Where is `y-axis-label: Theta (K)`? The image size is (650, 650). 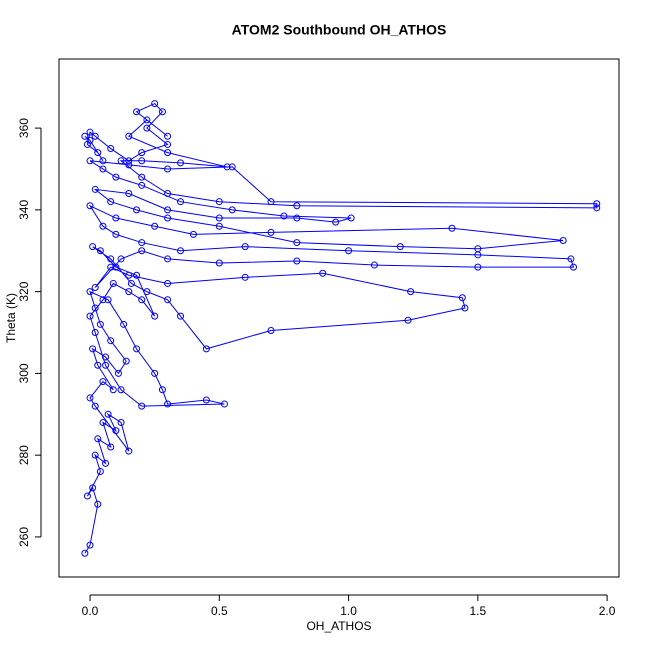
y-axis-label: Theta (K) is located at coordinates (11, 318).